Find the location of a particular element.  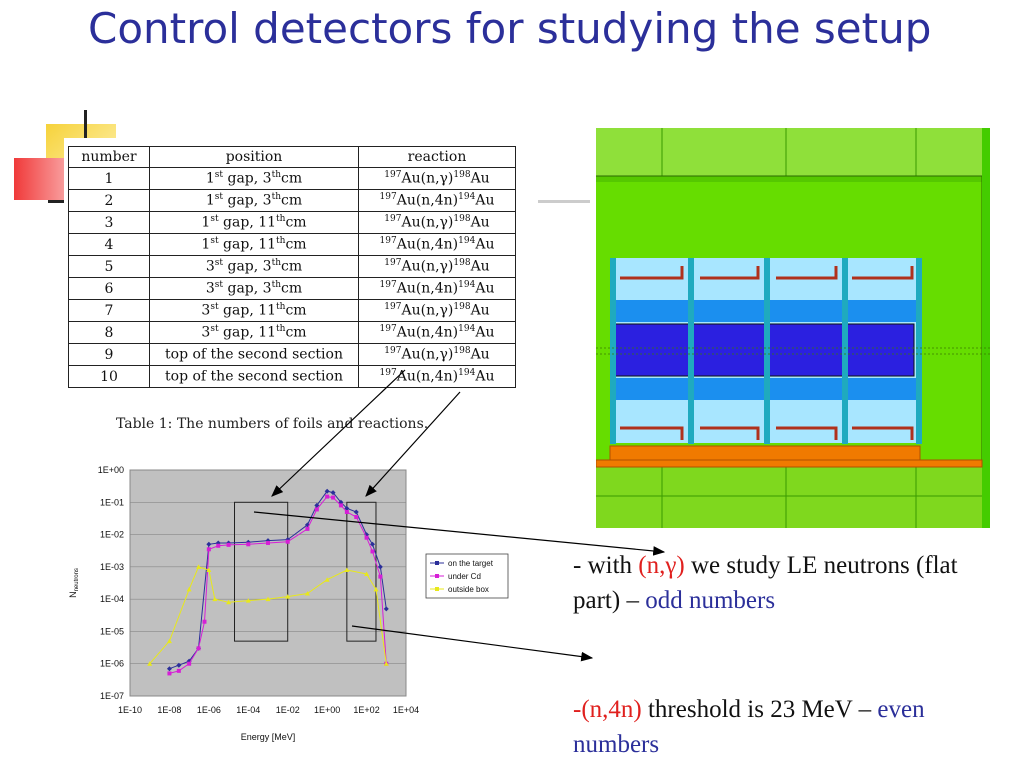

cell-position: top of the second section is located at coordinates (254, 376).